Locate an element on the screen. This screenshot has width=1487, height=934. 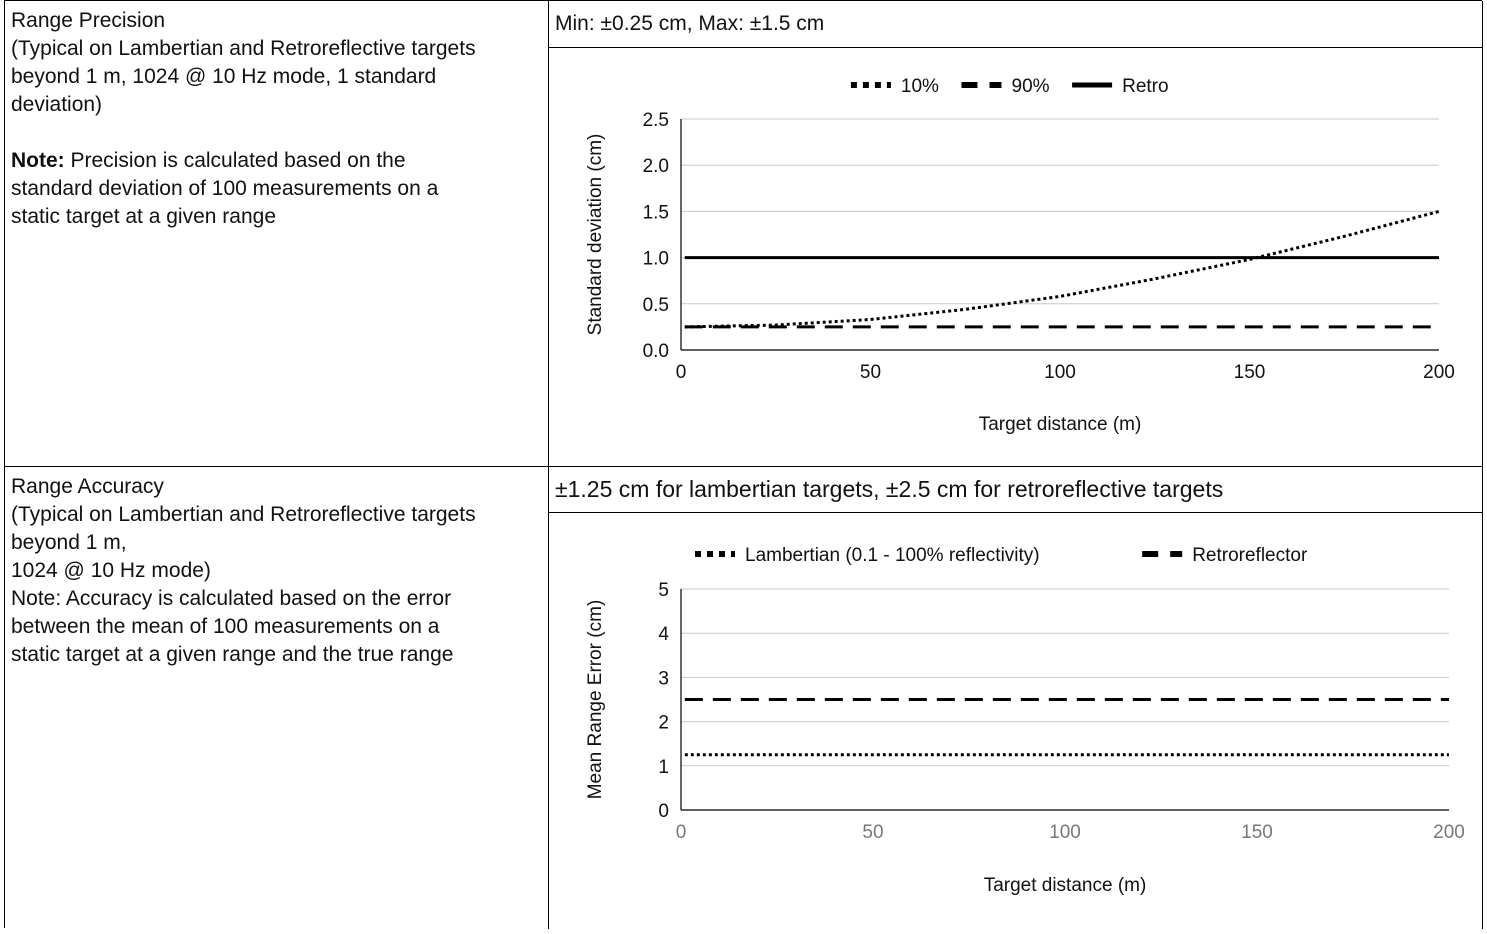
precision-title: Range Precision is located at coordinates (88, 20).